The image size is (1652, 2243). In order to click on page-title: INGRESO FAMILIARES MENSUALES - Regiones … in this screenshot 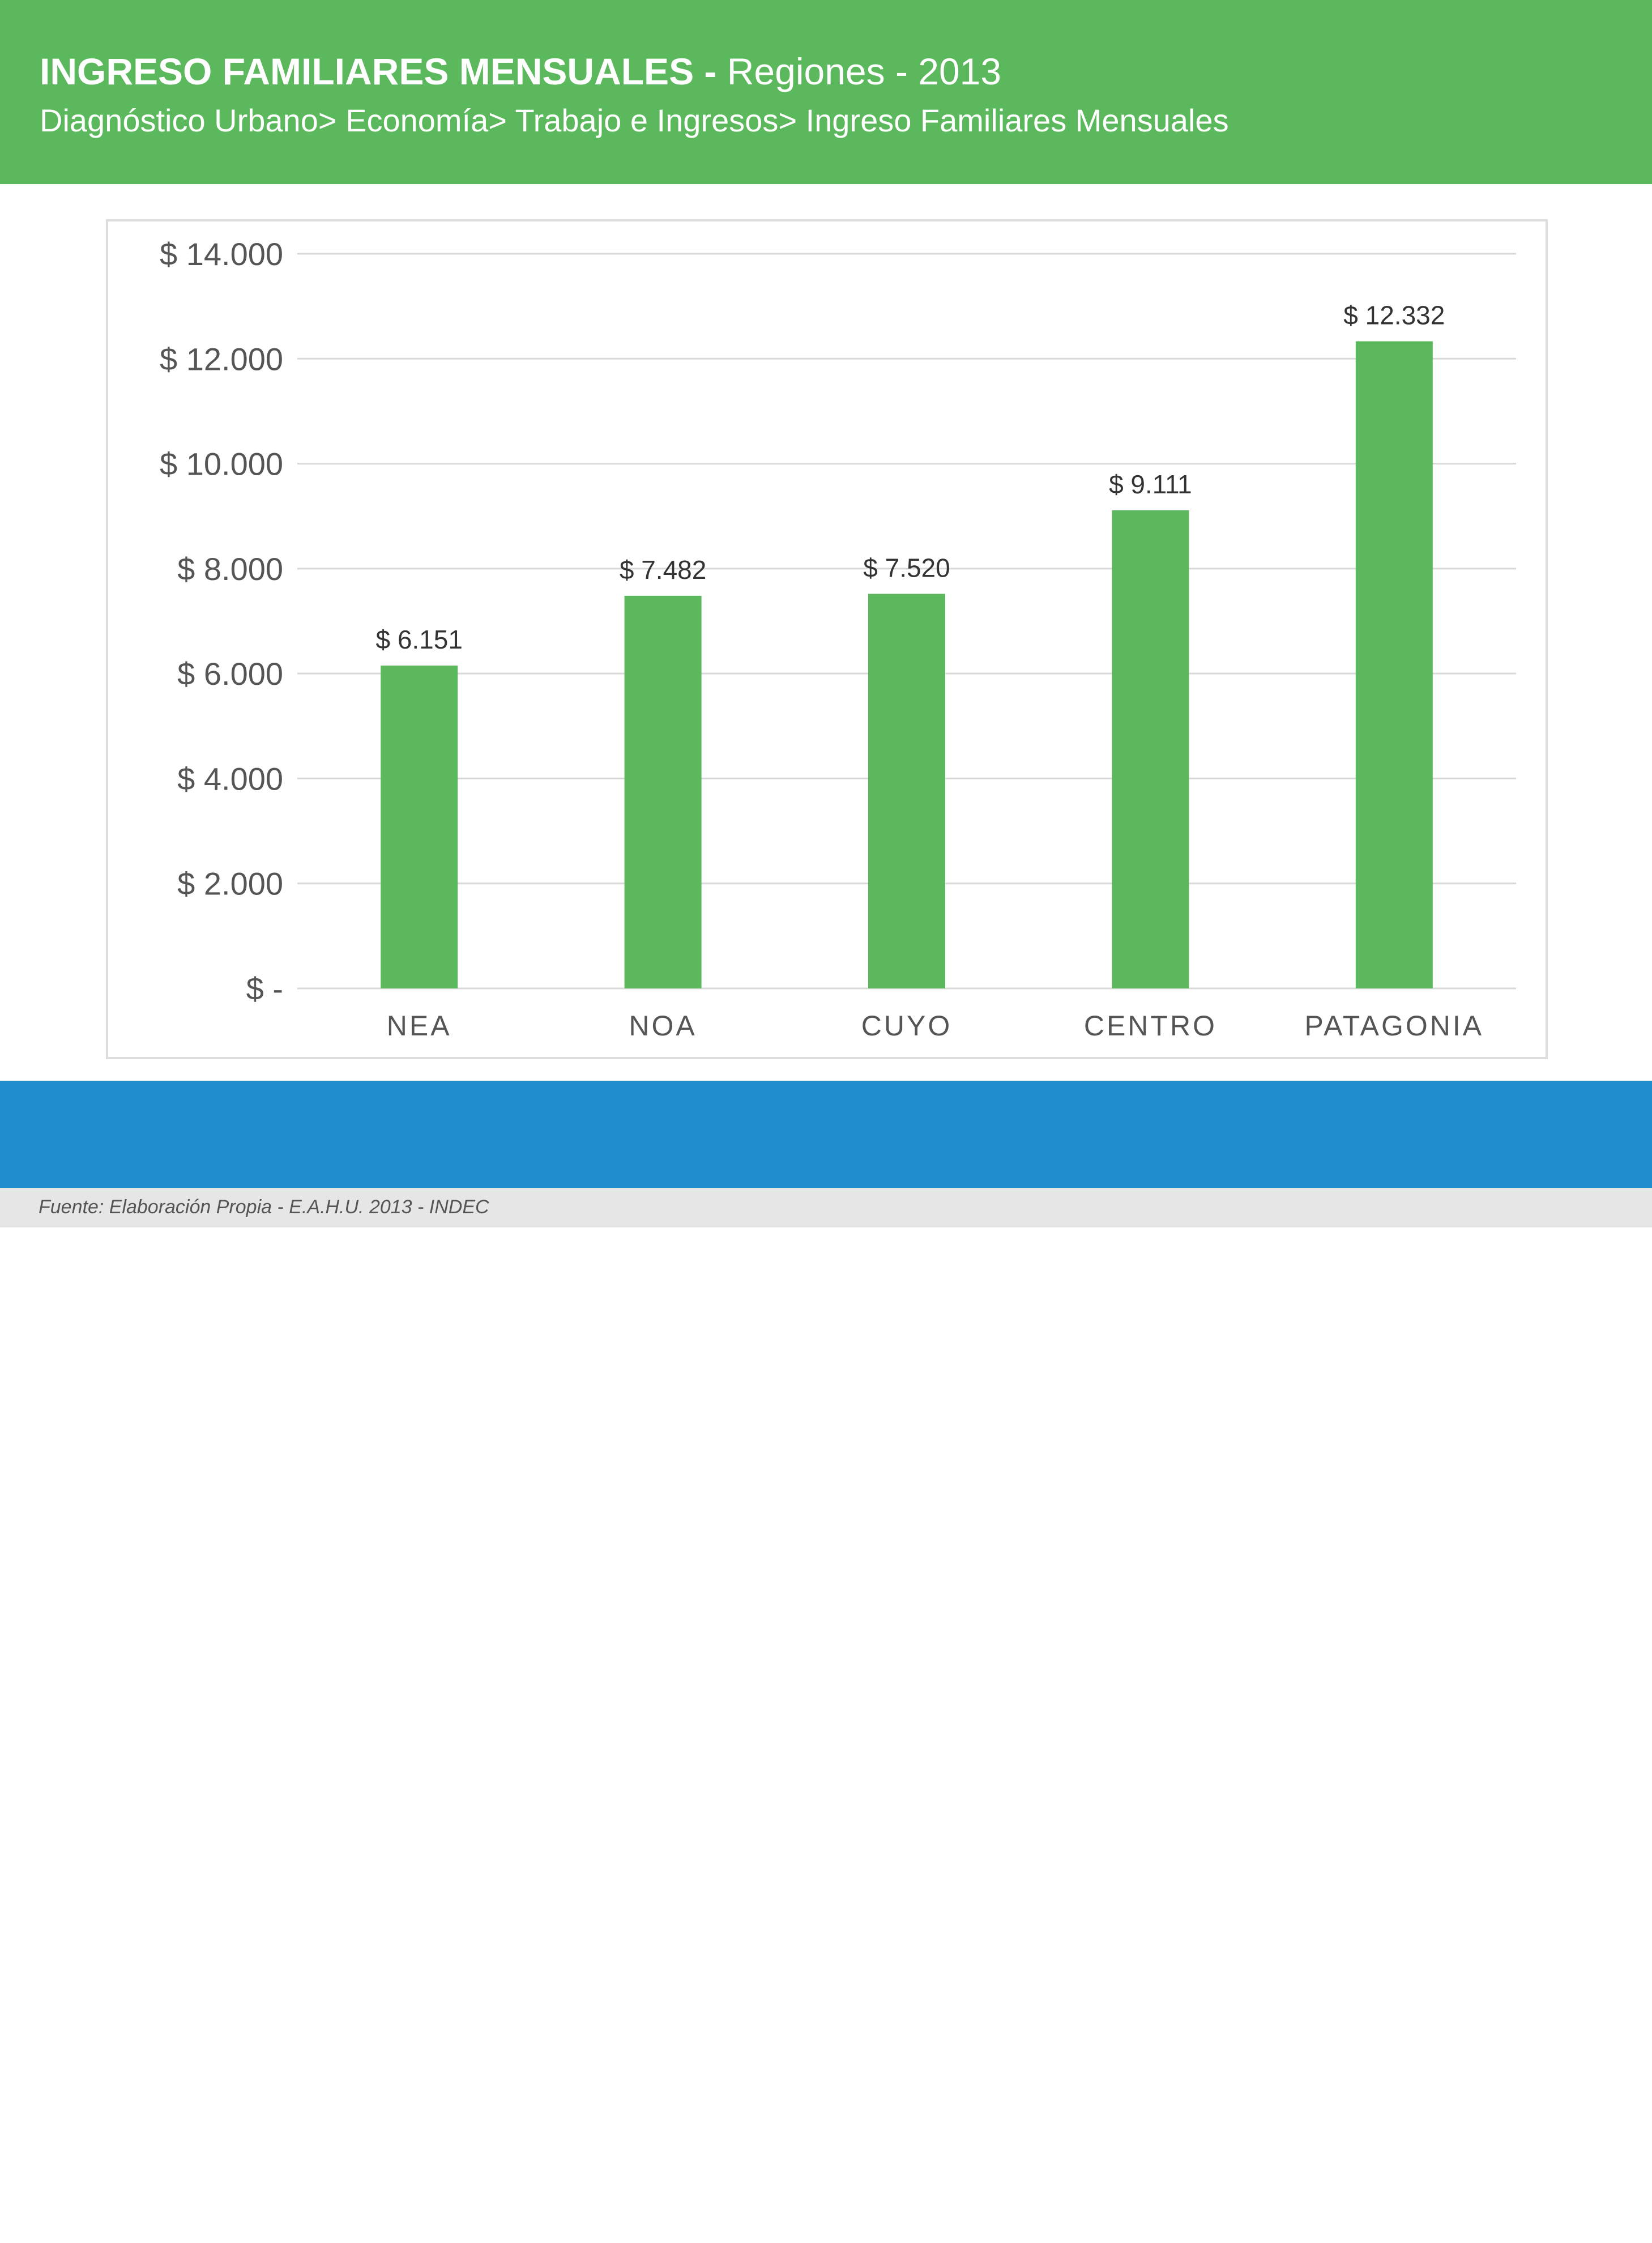, I will do `click(520, 71)`.